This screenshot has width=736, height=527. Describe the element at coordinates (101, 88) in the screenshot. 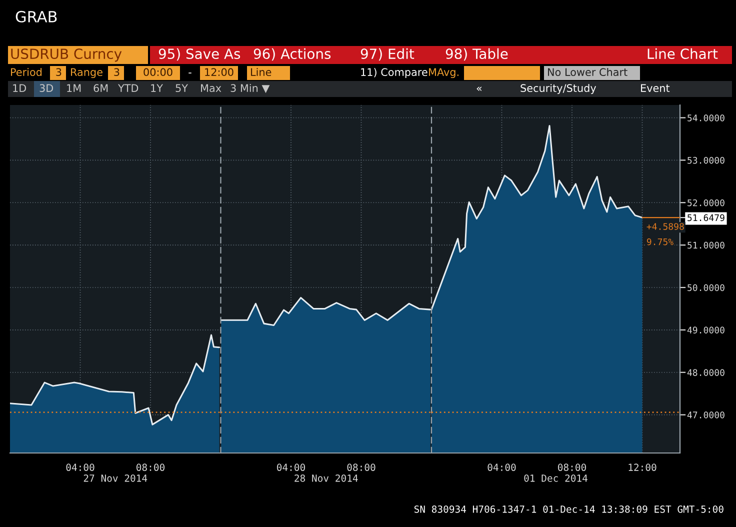

I see `text: 6M` at that location.